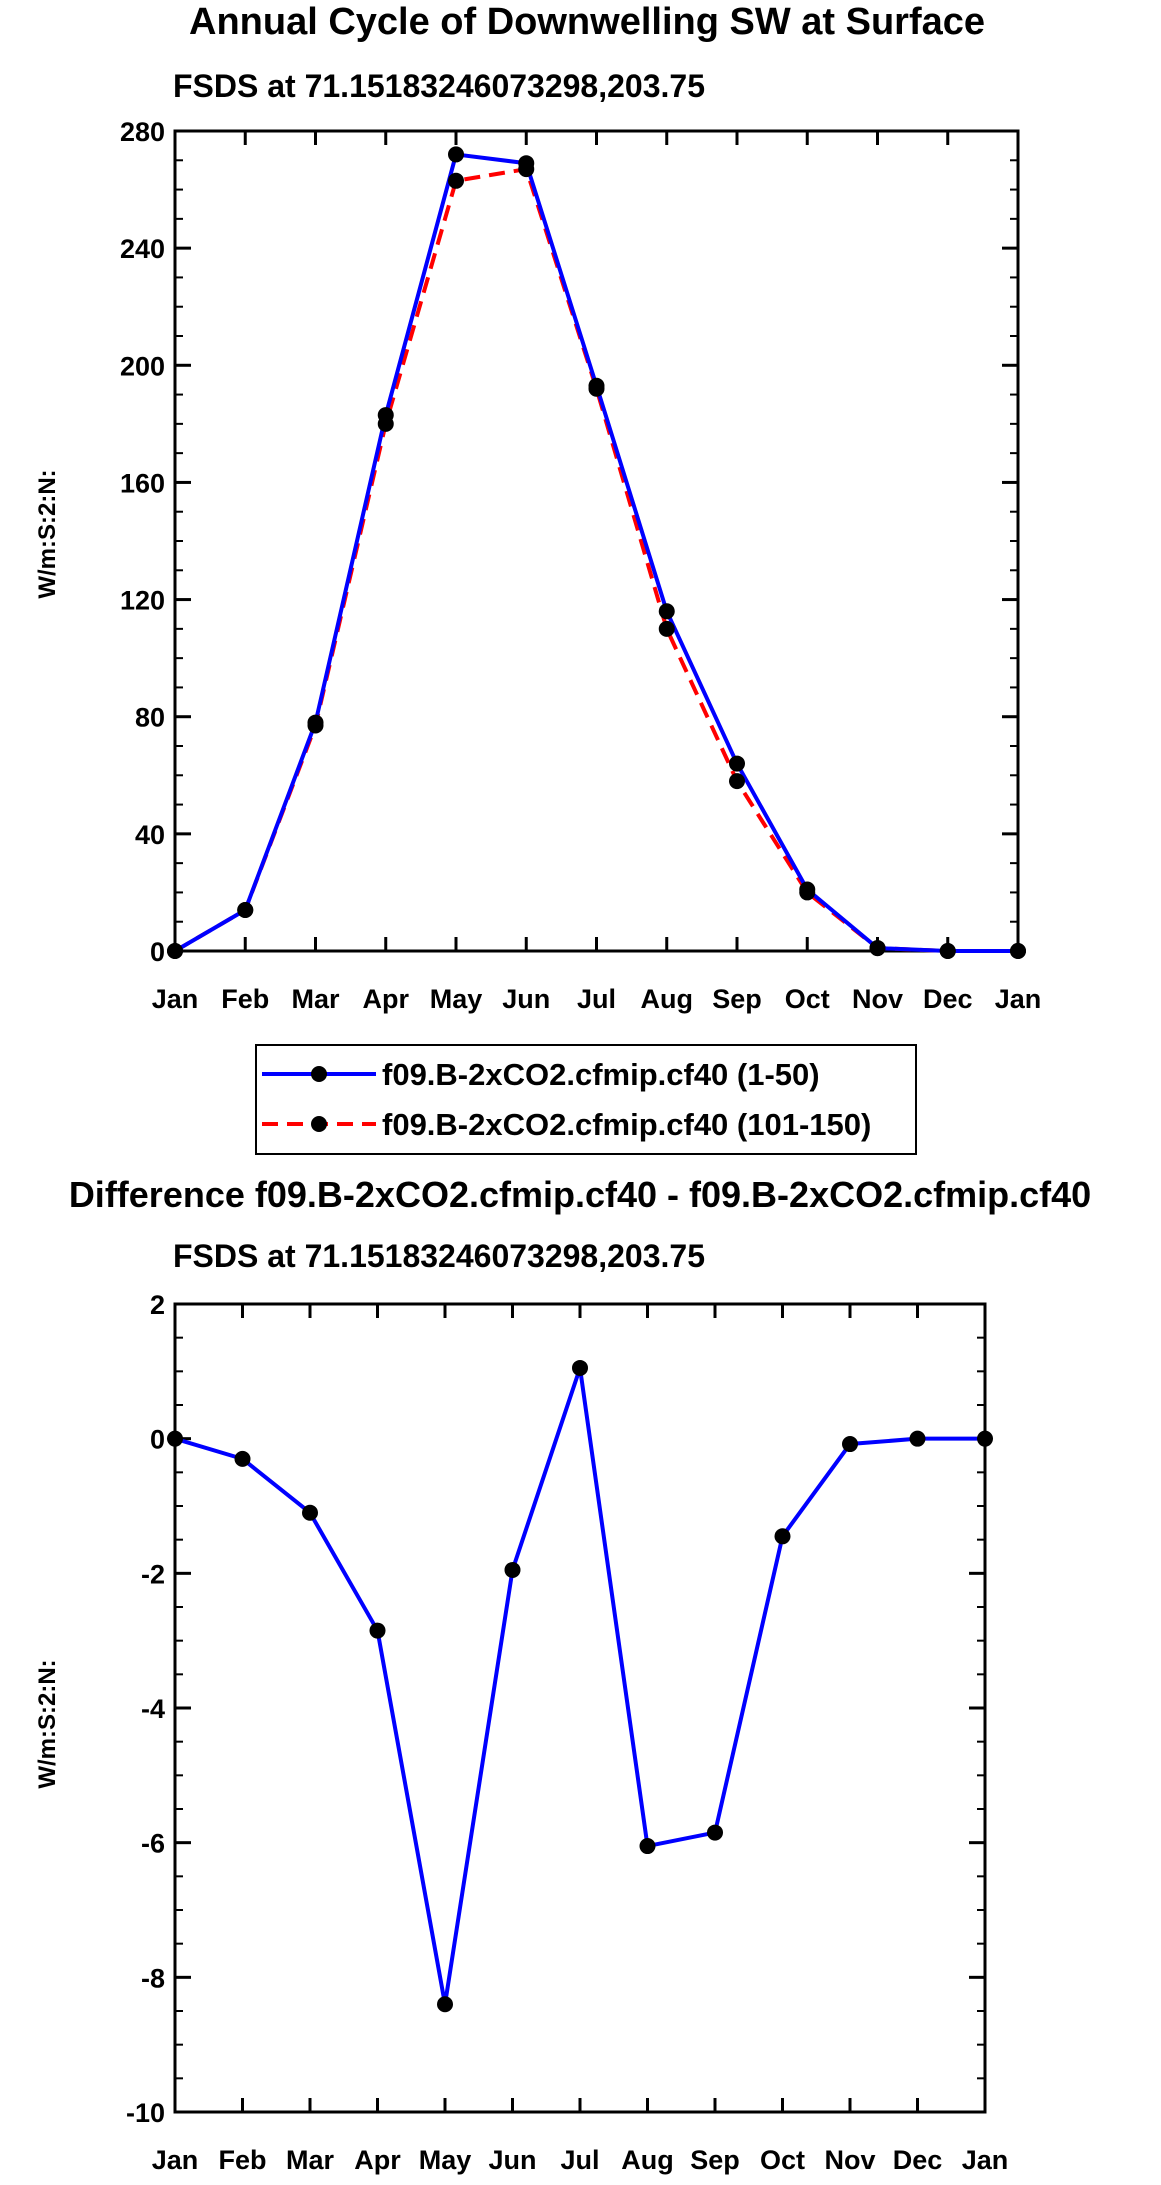  I want to click on y-tick-label: 200, so click(142, 366).